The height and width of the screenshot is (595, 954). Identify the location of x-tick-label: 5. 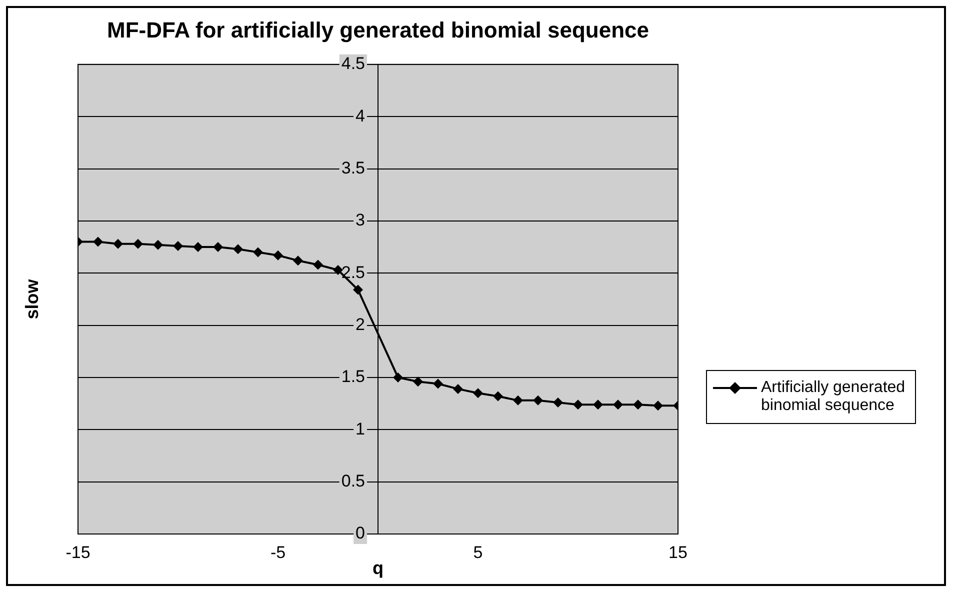
(478, 552).